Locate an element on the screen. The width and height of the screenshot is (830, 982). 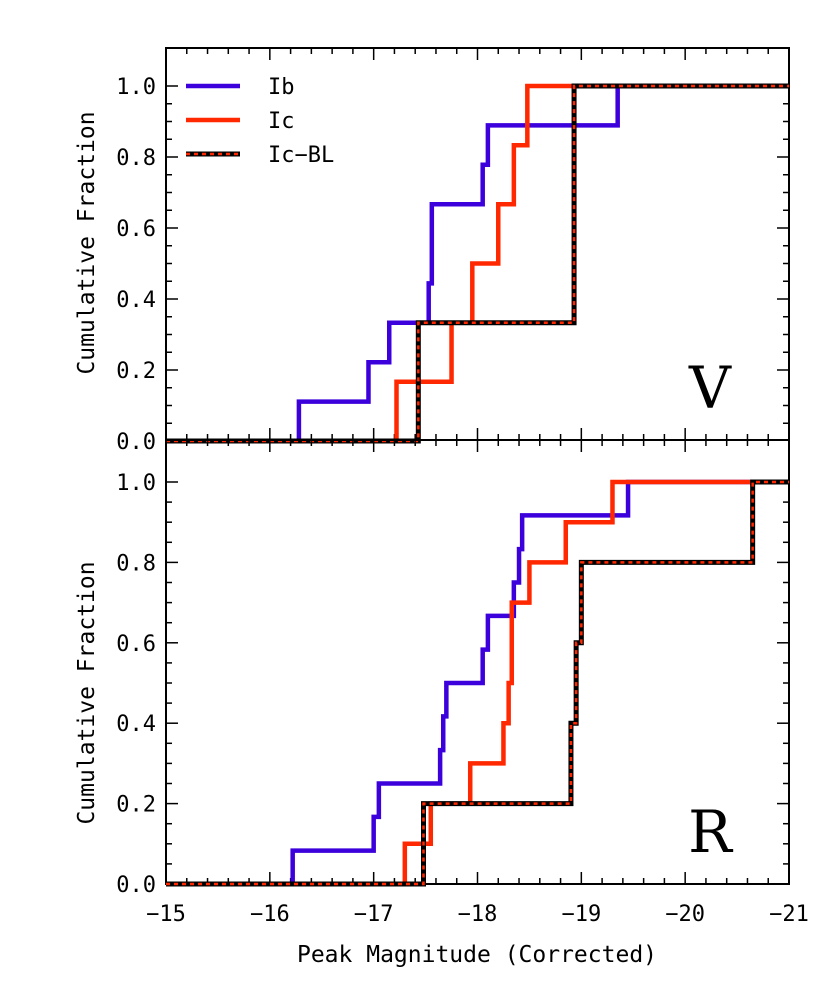
x-tick-label: −21 is located at coordinates (789, 914).